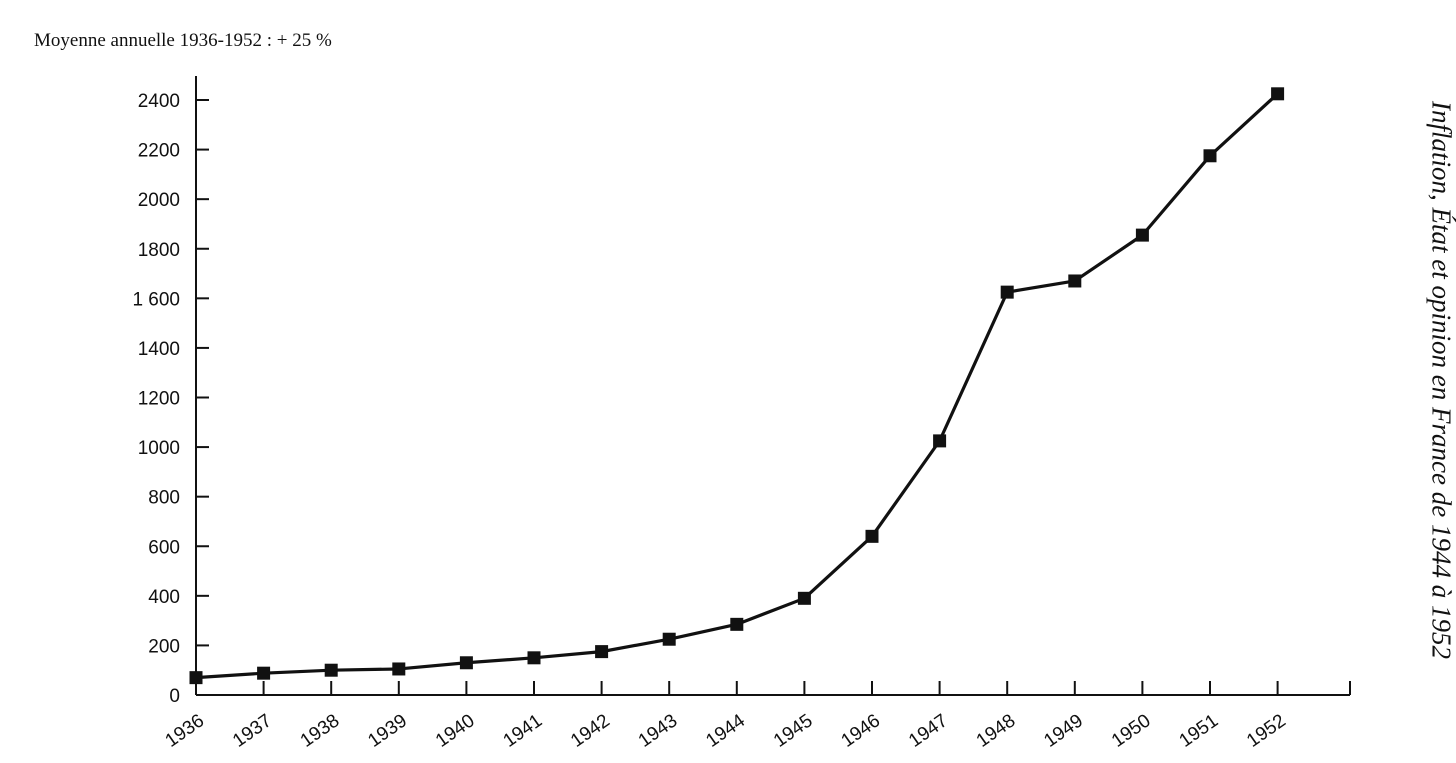 The width and height of the screenshot is (1456, 763). Describe the element at coordinates (590, 730) in the screenshot. I see `x-tick-label: 1942` at that location.